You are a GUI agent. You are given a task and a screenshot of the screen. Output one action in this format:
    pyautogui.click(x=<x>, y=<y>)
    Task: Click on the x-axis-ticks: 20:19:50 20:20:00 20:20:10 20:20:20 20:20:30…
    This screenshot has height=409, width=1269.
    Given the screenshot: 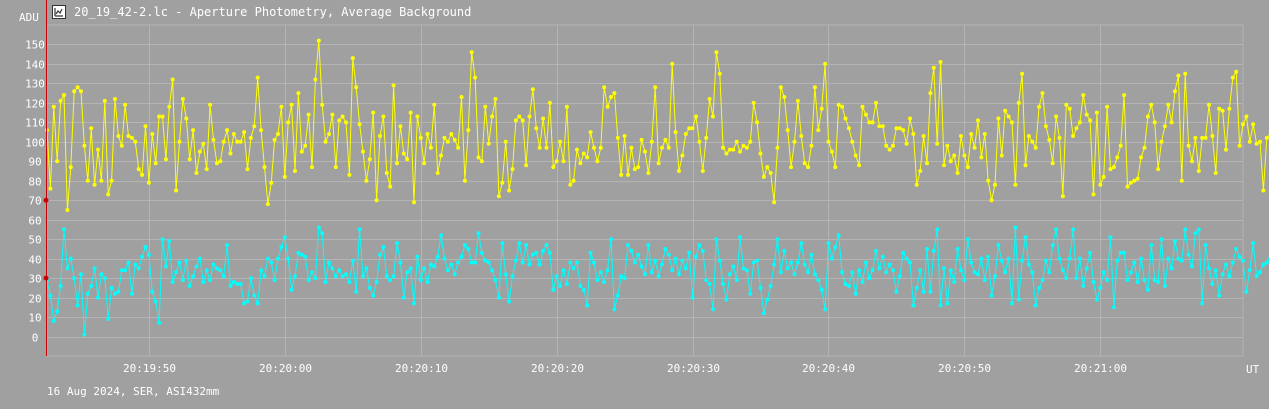 What is the action you would take?
    pyautogui.click(x=625, y=368)
    